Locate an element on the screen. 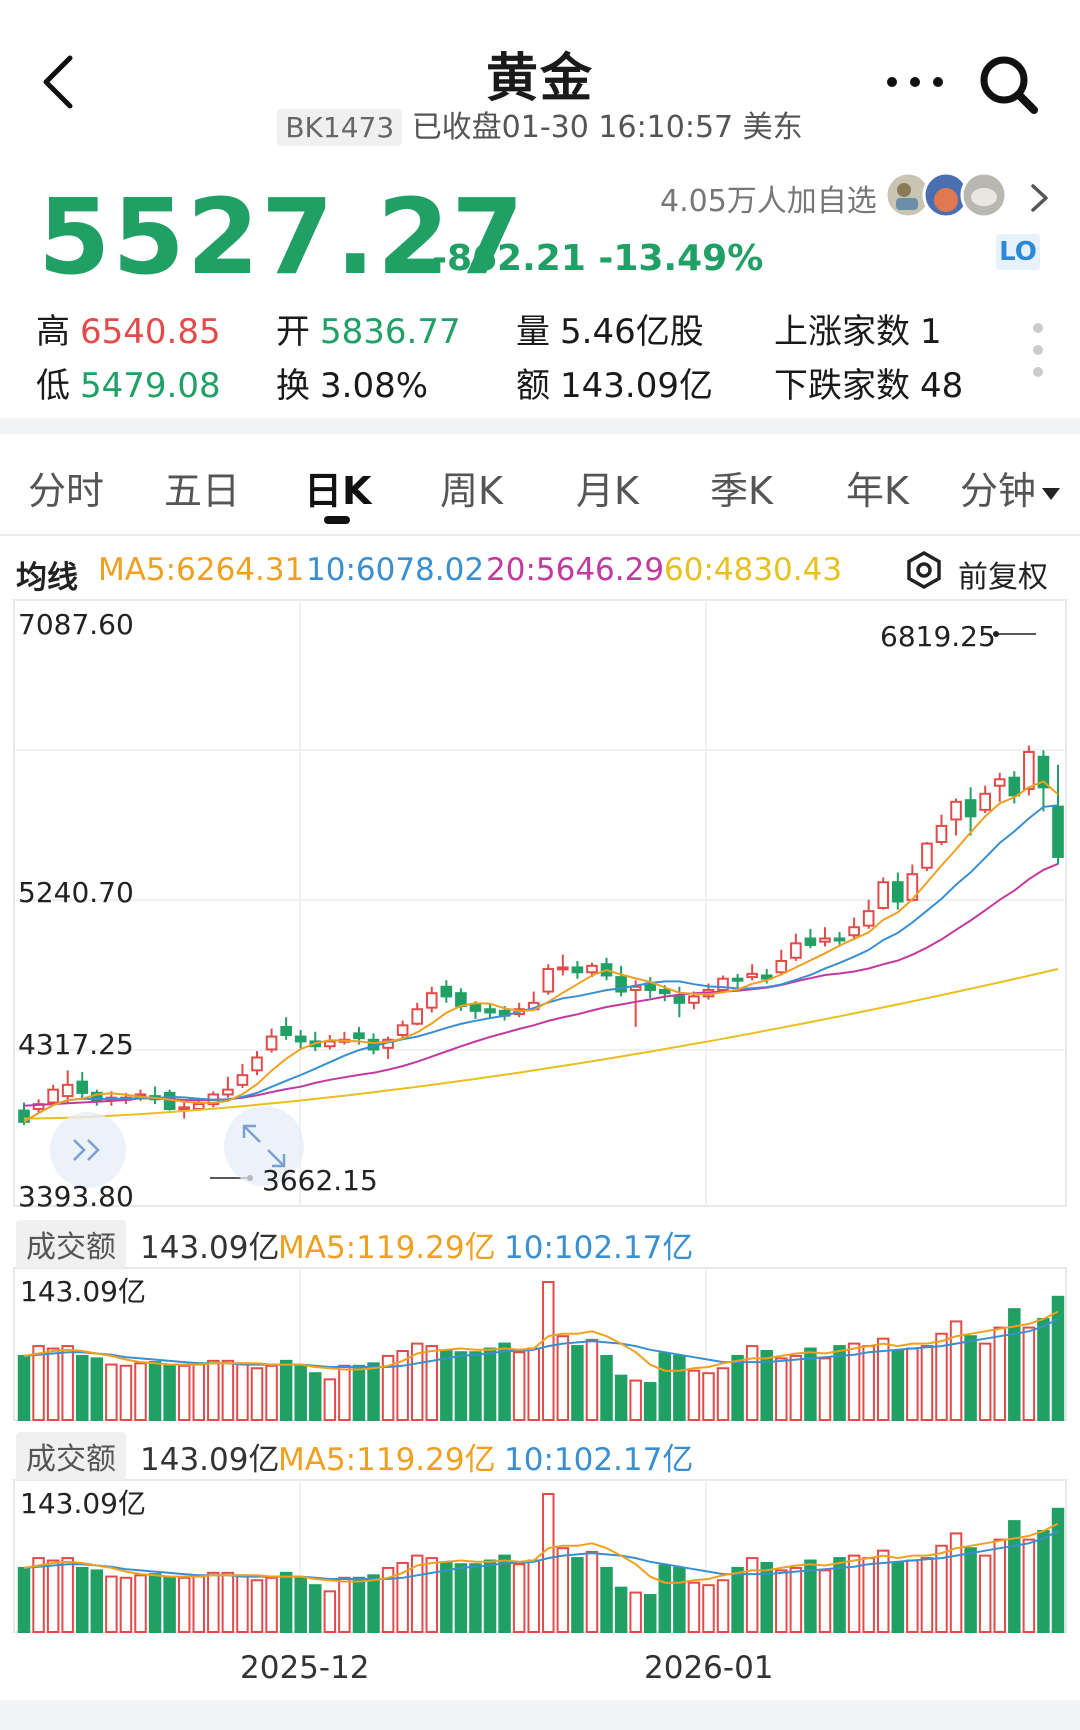 The image size is (1080, 1730). stat-turnover: 换 3.08% is located at coordinates (352, 386).